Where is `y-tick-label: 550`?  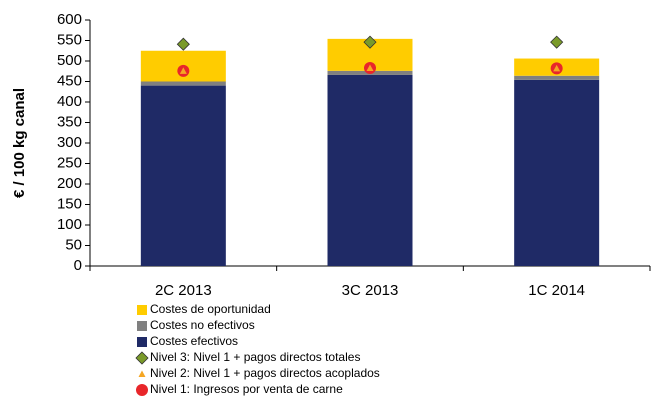 y-tick-label: 550 is located at coordinates (69, 39).